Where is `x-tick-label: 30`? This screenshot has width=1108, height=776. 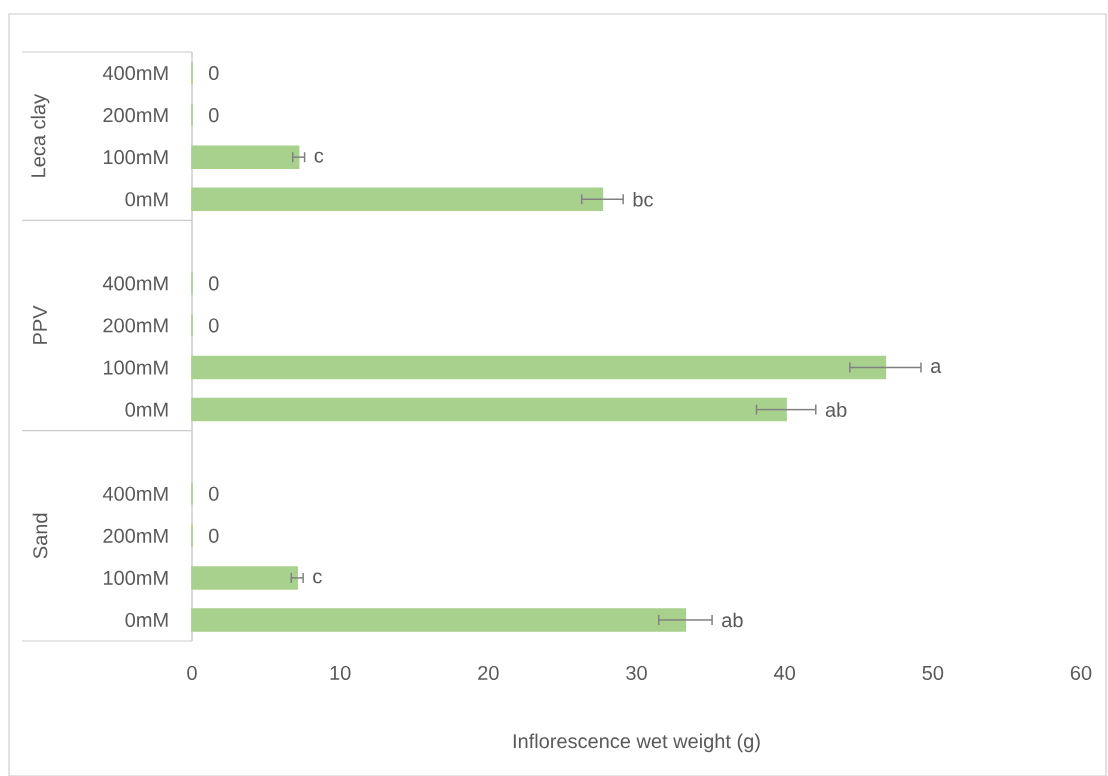 x-tick-label: 30 is located at coordinates (636, 673).